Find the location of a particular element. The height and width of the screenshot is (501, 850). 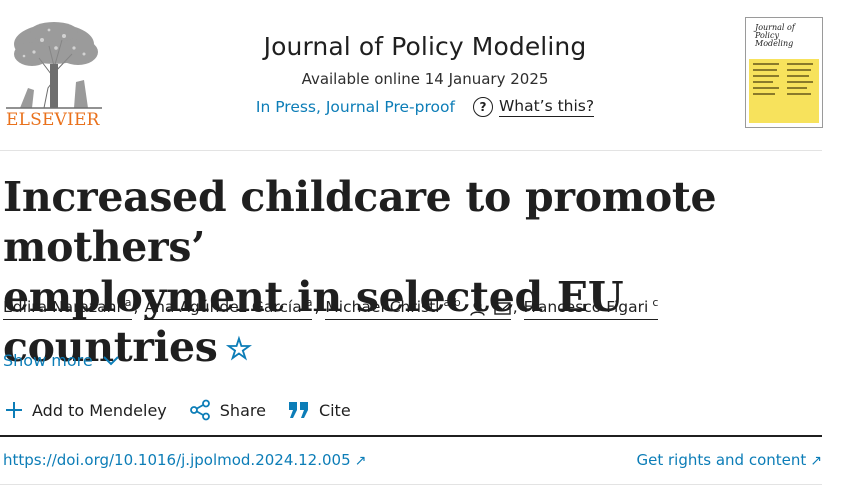

author-link: Edlira Narazani a is located at coordinates (67, 307).